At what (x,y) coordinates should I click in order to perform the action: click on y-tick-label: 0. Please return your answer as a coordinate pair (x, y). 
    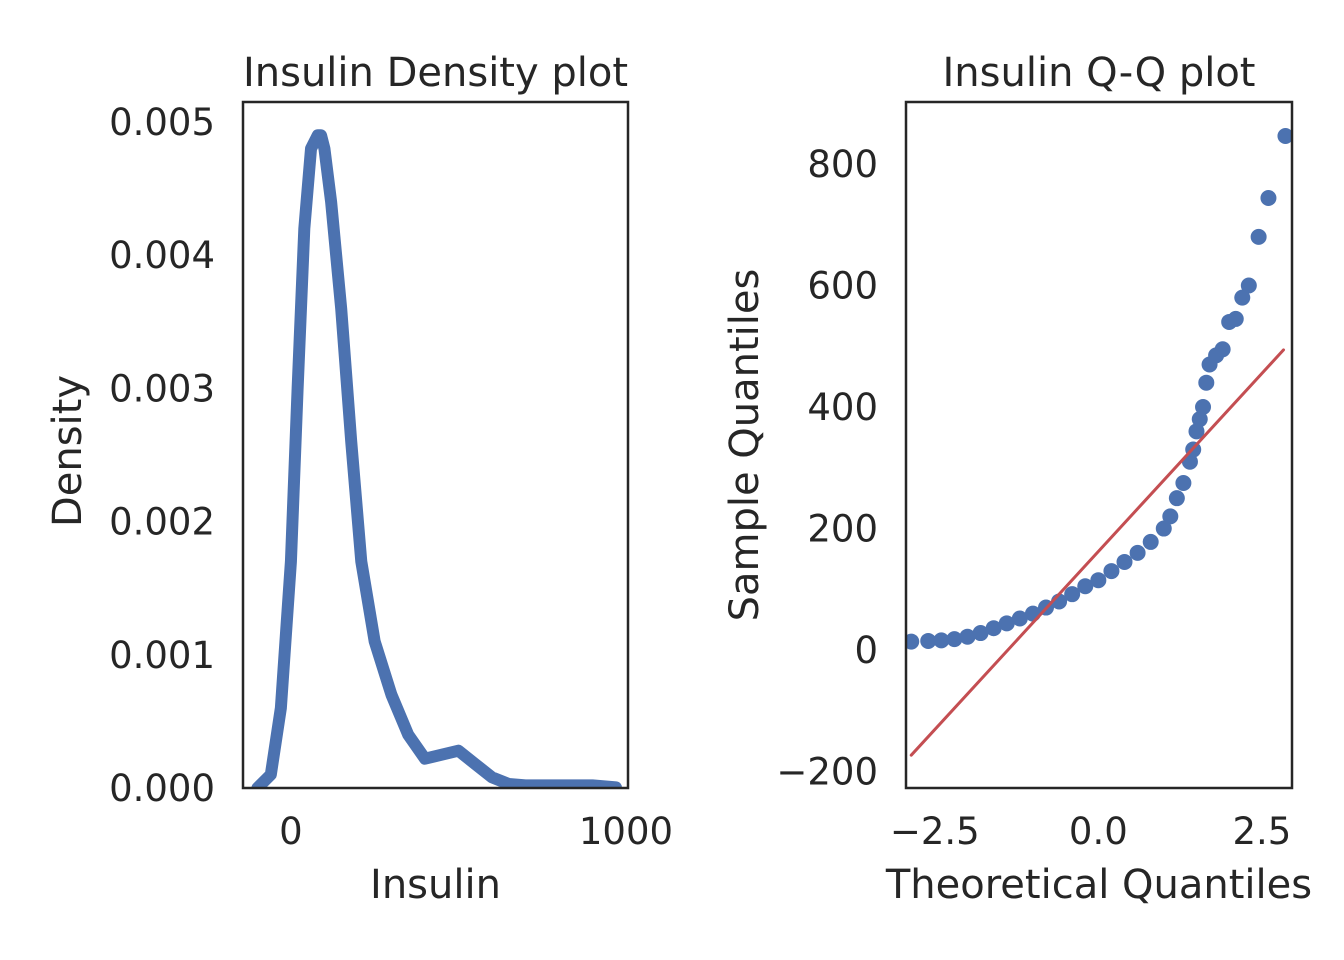
    Looking at the image, I should click on (866, 650).